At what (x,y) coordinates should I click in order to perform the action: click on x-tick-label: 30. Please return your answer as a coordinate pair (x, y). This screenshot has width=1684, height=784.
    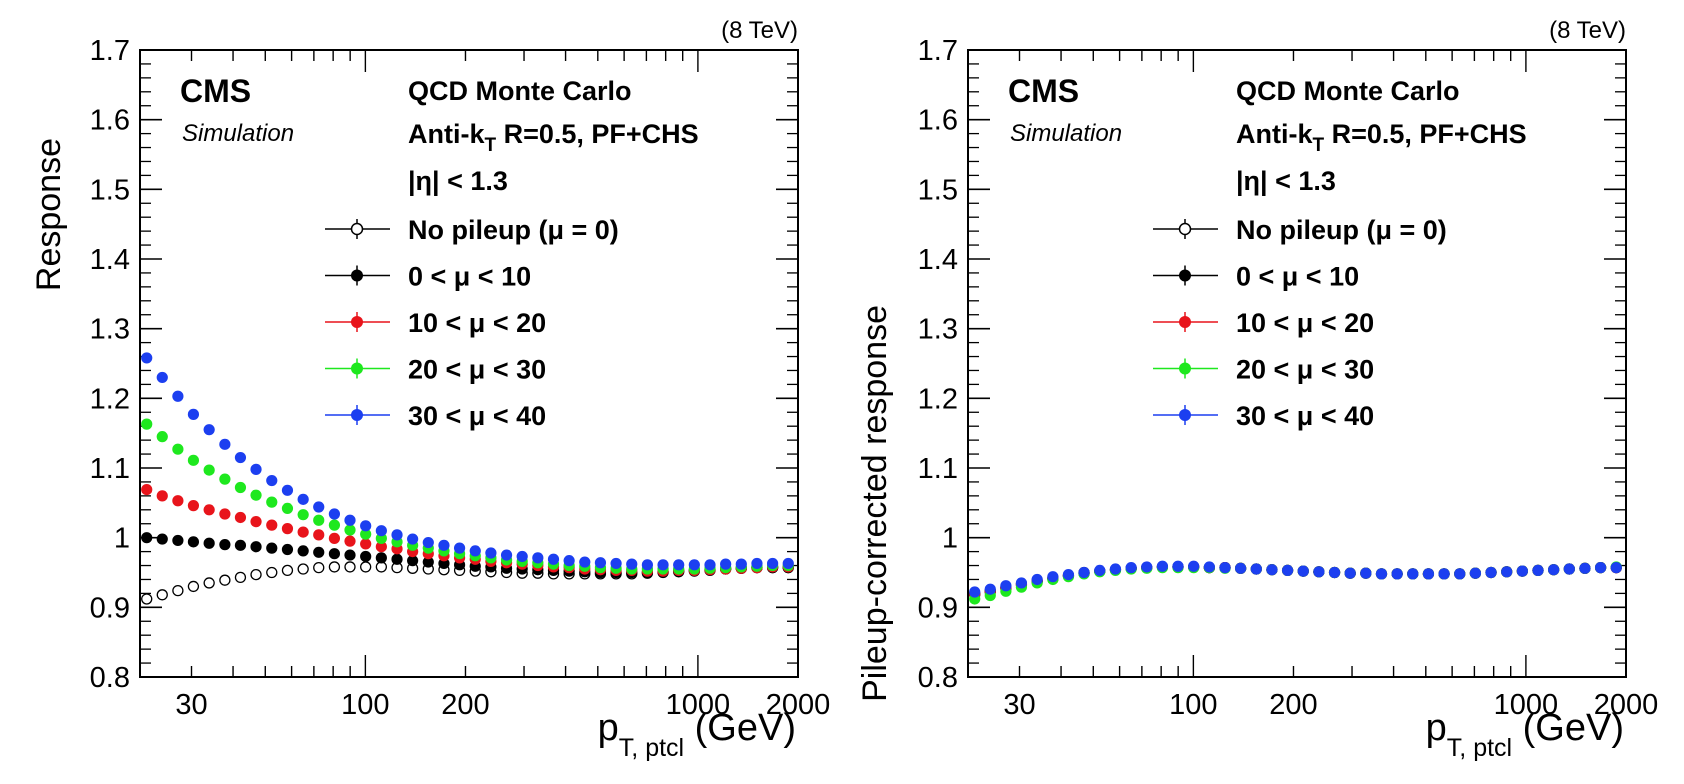
    Looking at the image, I should click on (1019, 705).